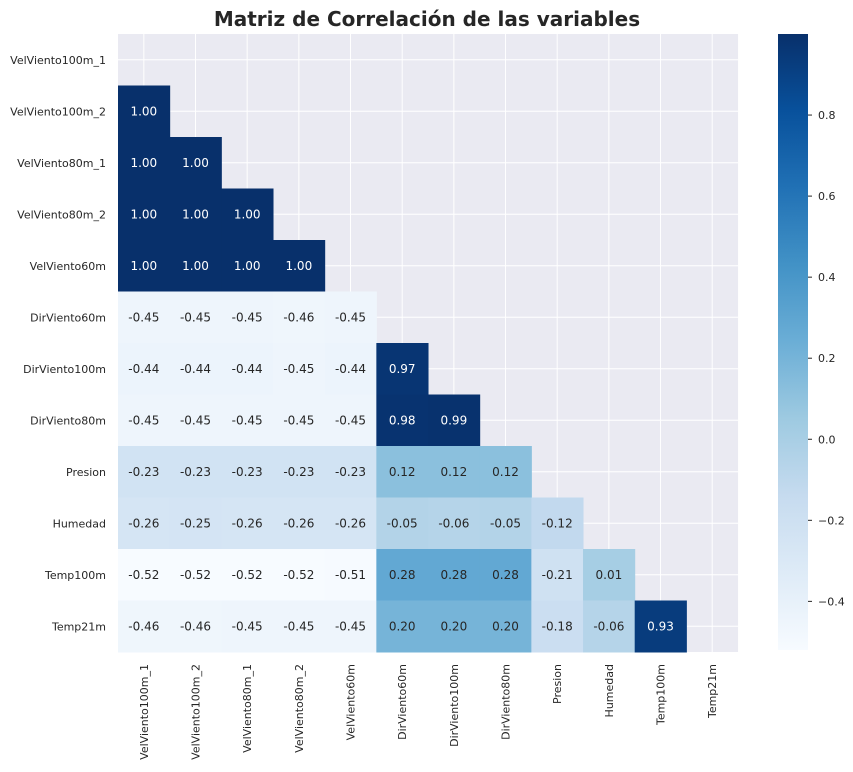 The width and height of the screenshot is (853, 772). What do you see at coordinates (827, 439) in the screenshot?
I see `colorbar-tick-label: 0.0` at bounding box center [827, 439].